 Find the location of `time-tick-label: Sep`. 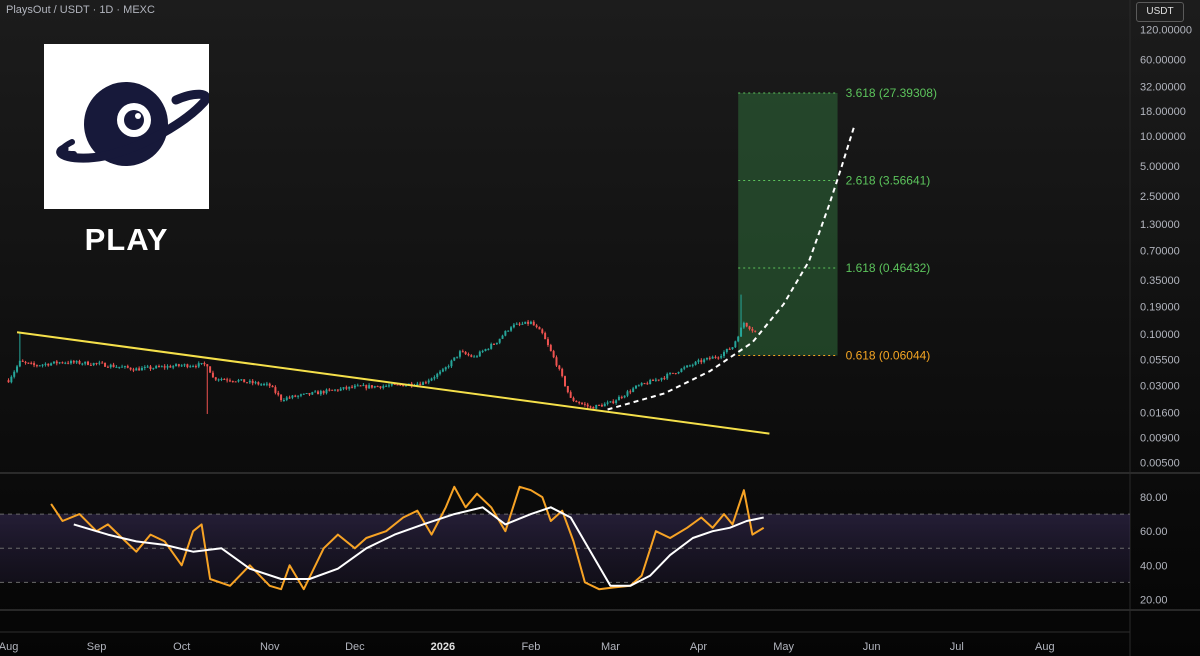

time-tick-label: Sep is located at coordinates (97, 647).